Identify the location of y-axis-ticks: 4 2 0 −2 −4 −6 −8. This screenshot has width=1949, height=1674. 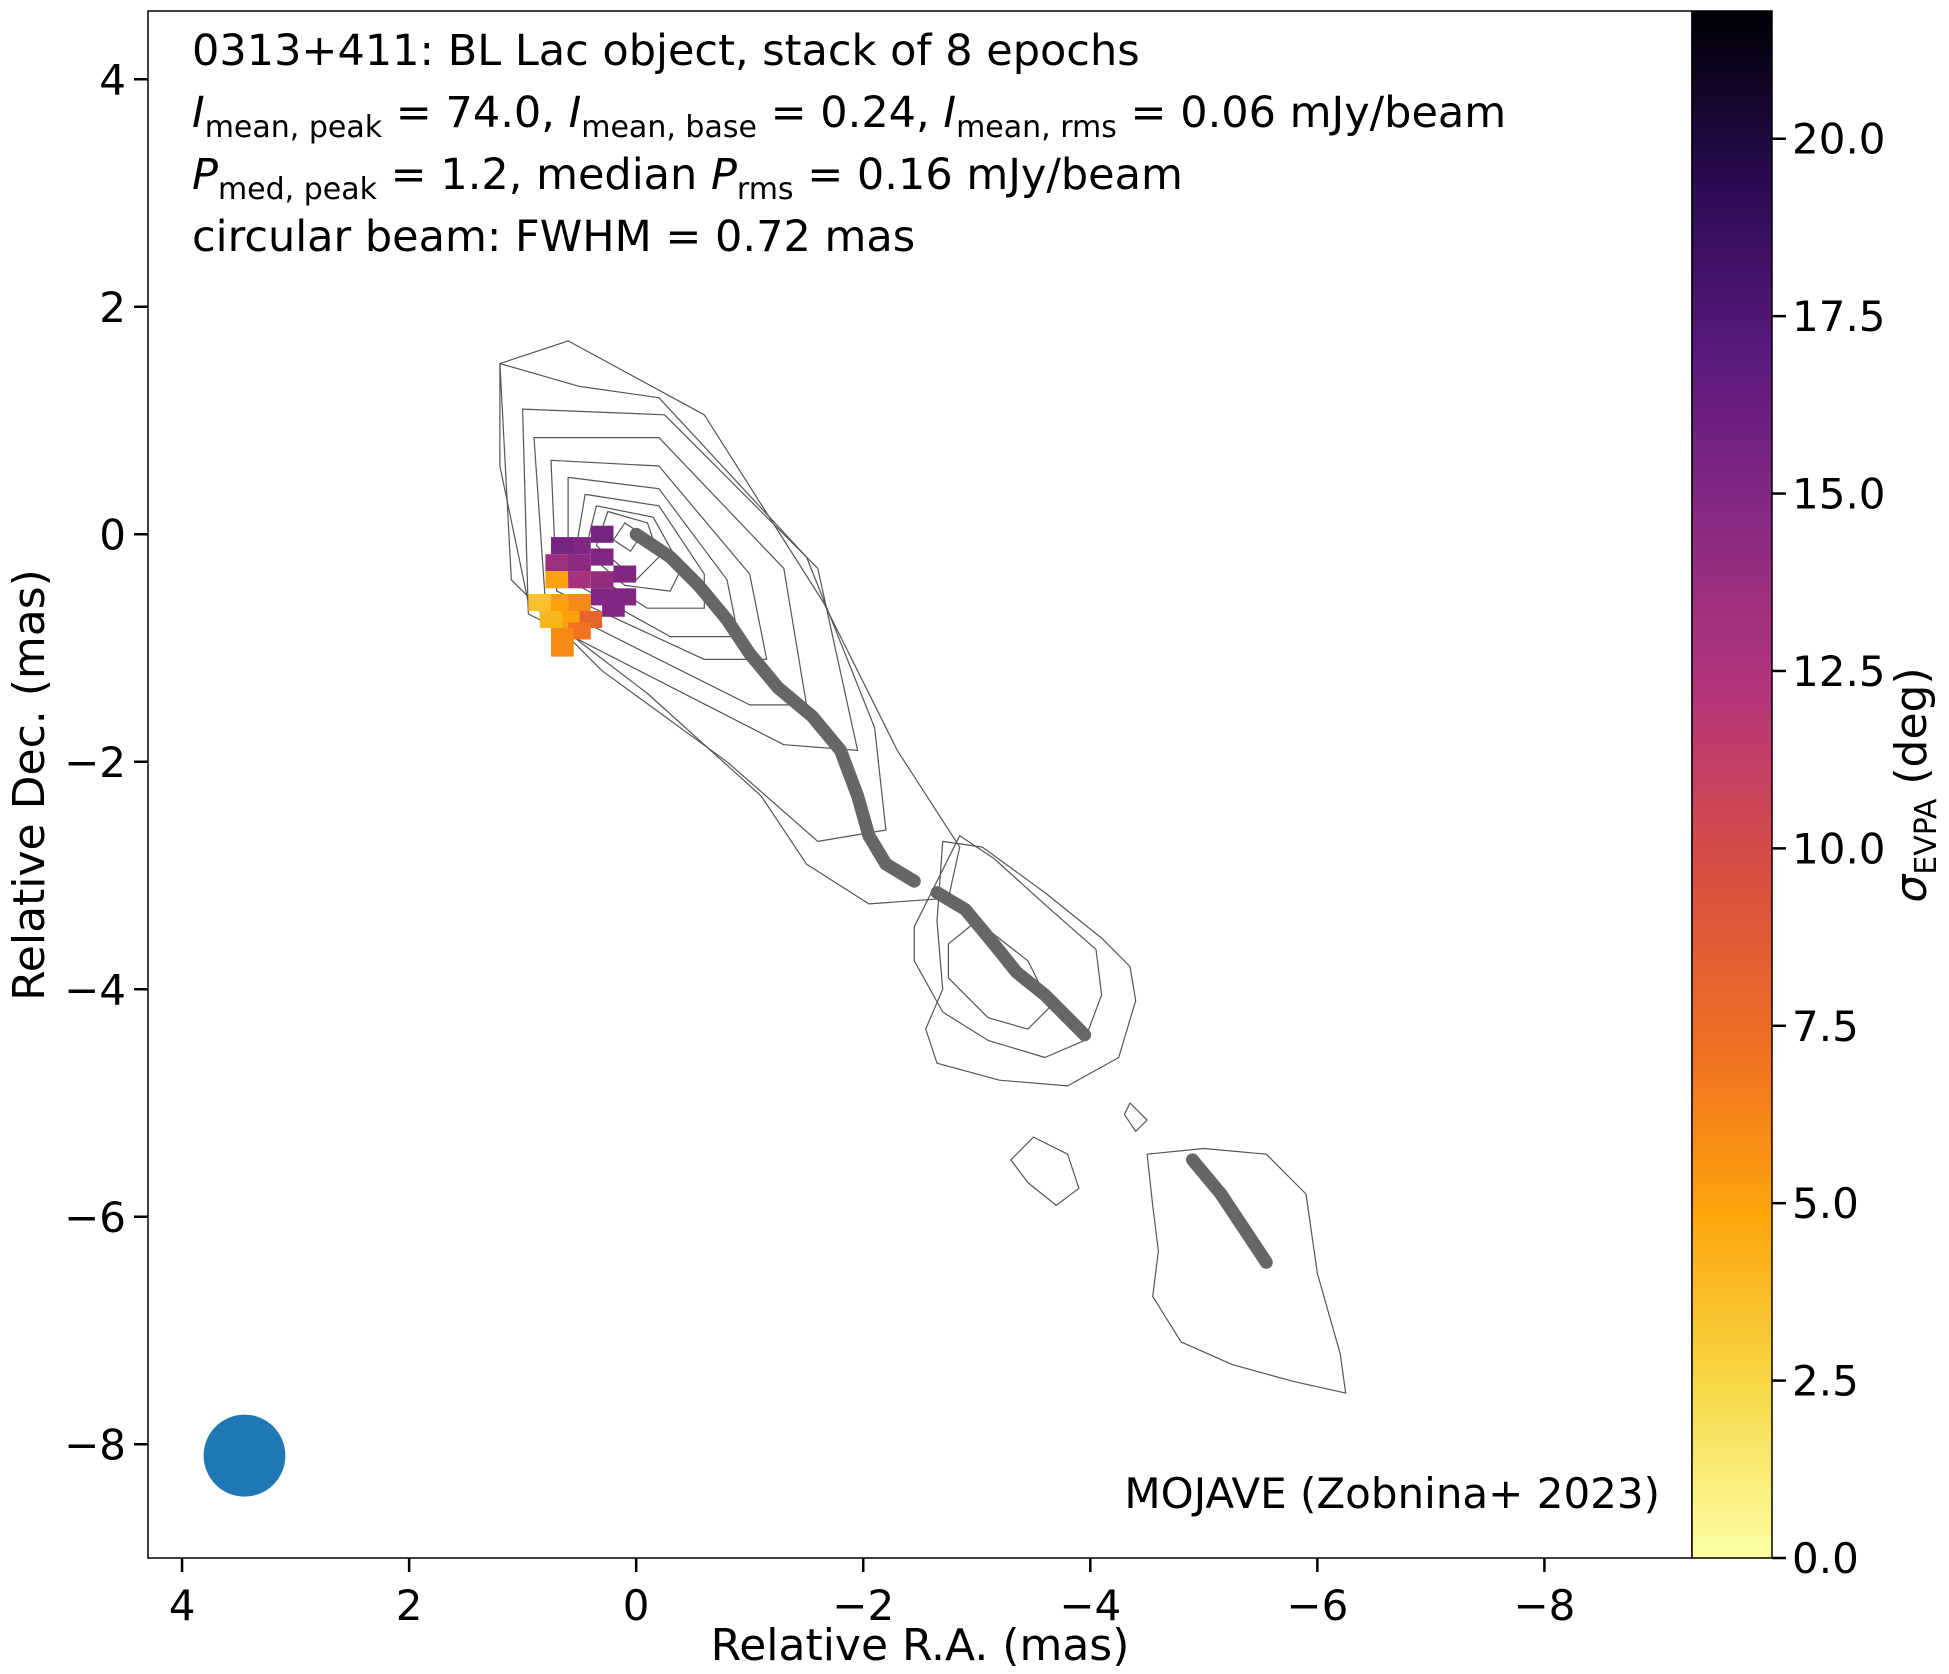
(106, 762).